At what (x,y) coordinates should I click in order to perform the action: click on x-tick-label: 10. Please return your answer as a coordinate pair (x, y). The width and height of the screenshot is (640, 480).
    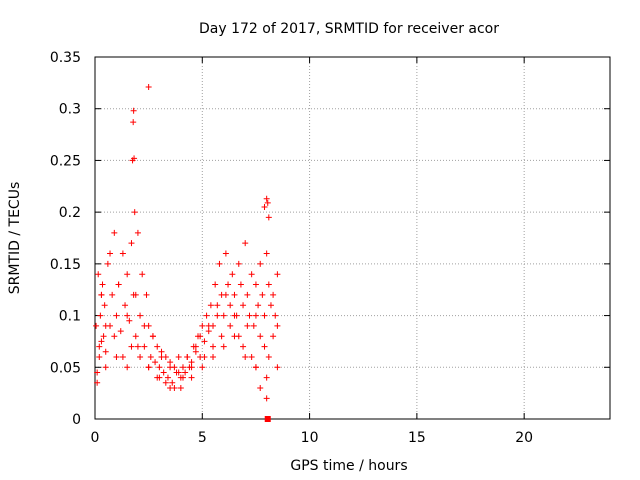
    Looking at the image, I should click on (310, 438).